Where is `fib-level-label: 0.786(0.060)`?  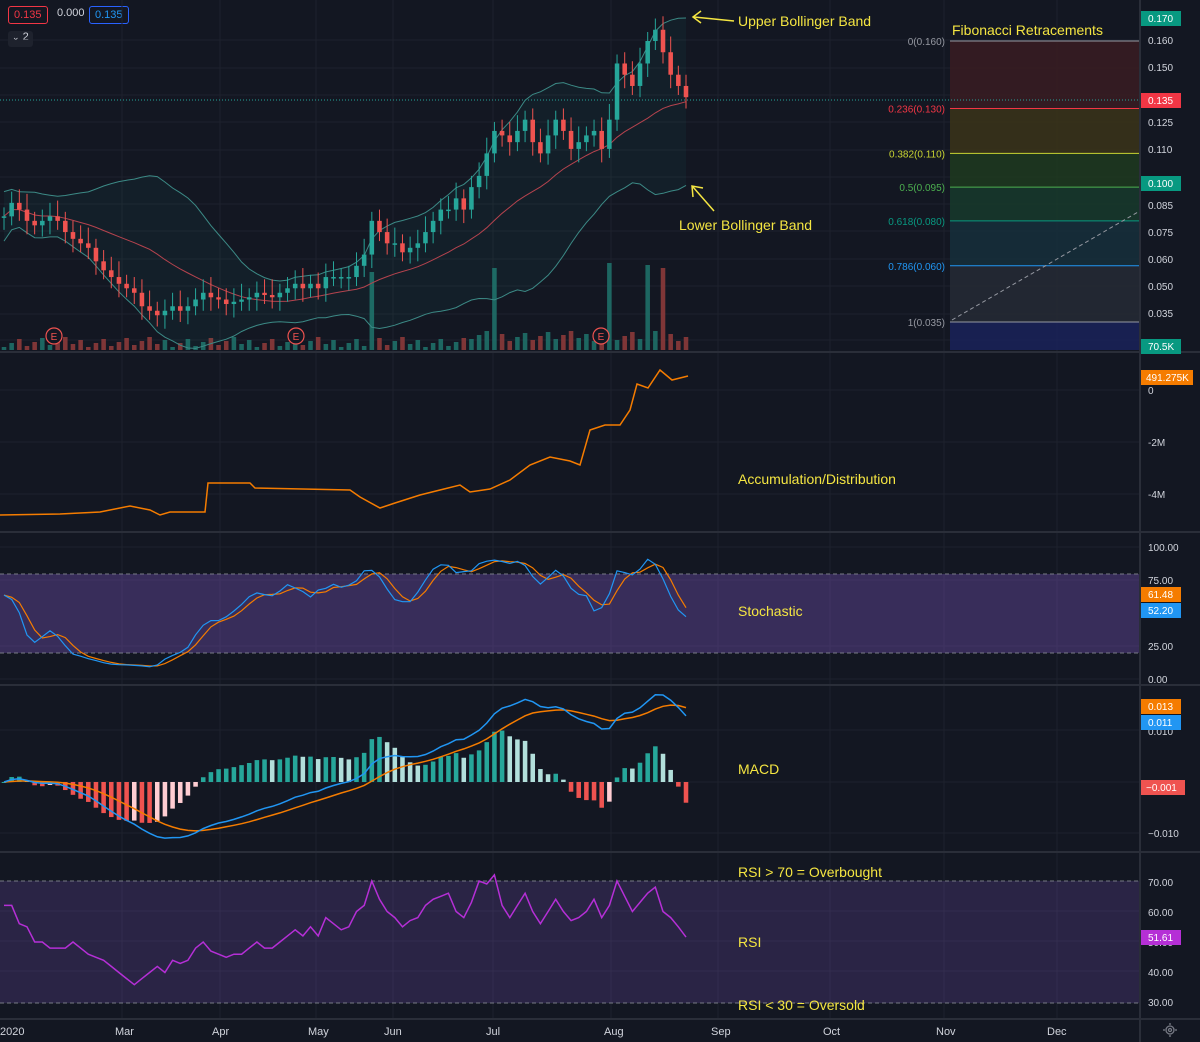 fib-level-label: 0.786(0.060) is located at coordinates (916, 267).